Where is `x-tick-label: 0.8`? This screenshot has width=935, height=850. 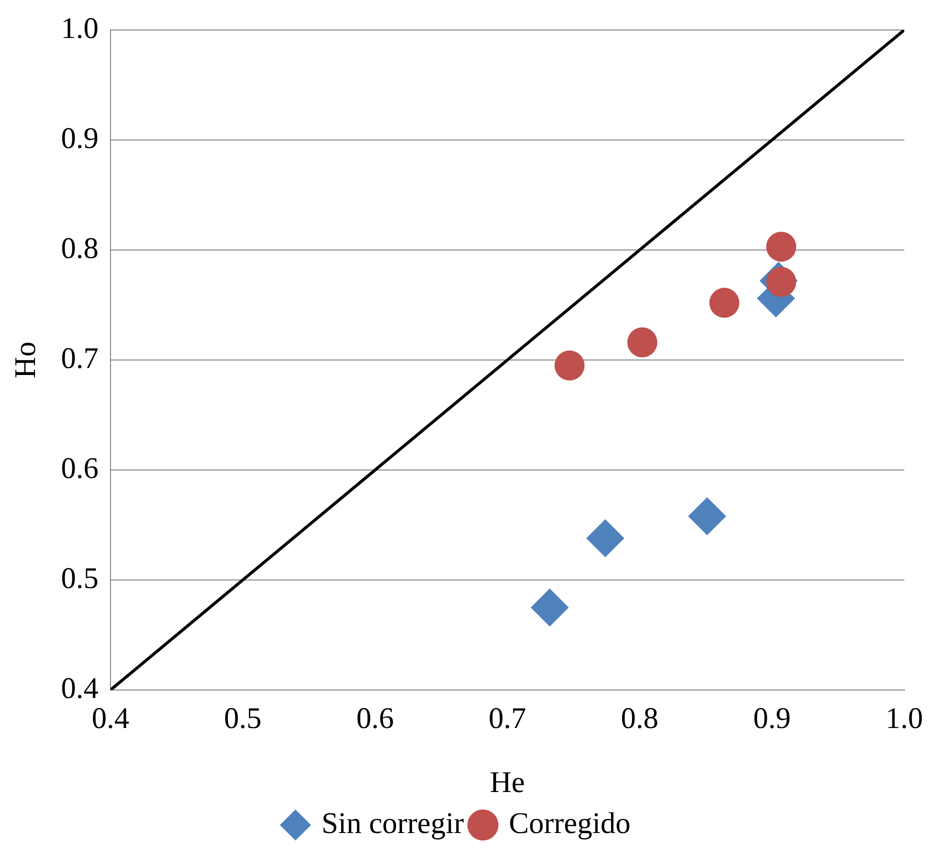
x-tick-label: 0.8 is located at coordinates (639, 718).